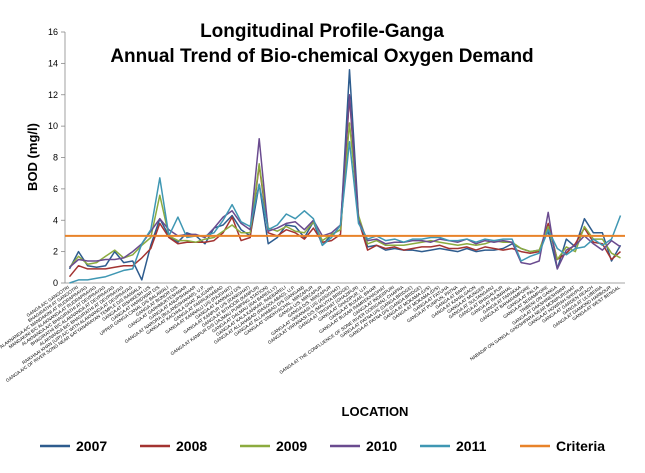  Describe the element at coordinates (53, 63) in the screenshot. I see `y-tick-label: 14` at that location.